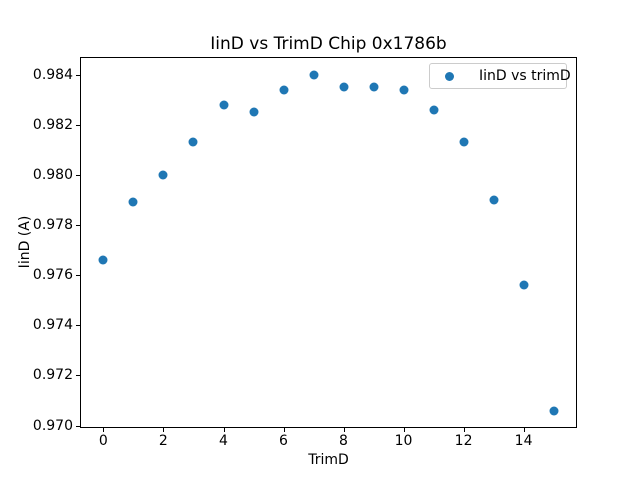 The width and height of the screenshot is (640, 480). What do you see at coordinates (52, 325) in the screenshot?
I see `y-tick-label: 0.974` at bounding box center [52, 325].